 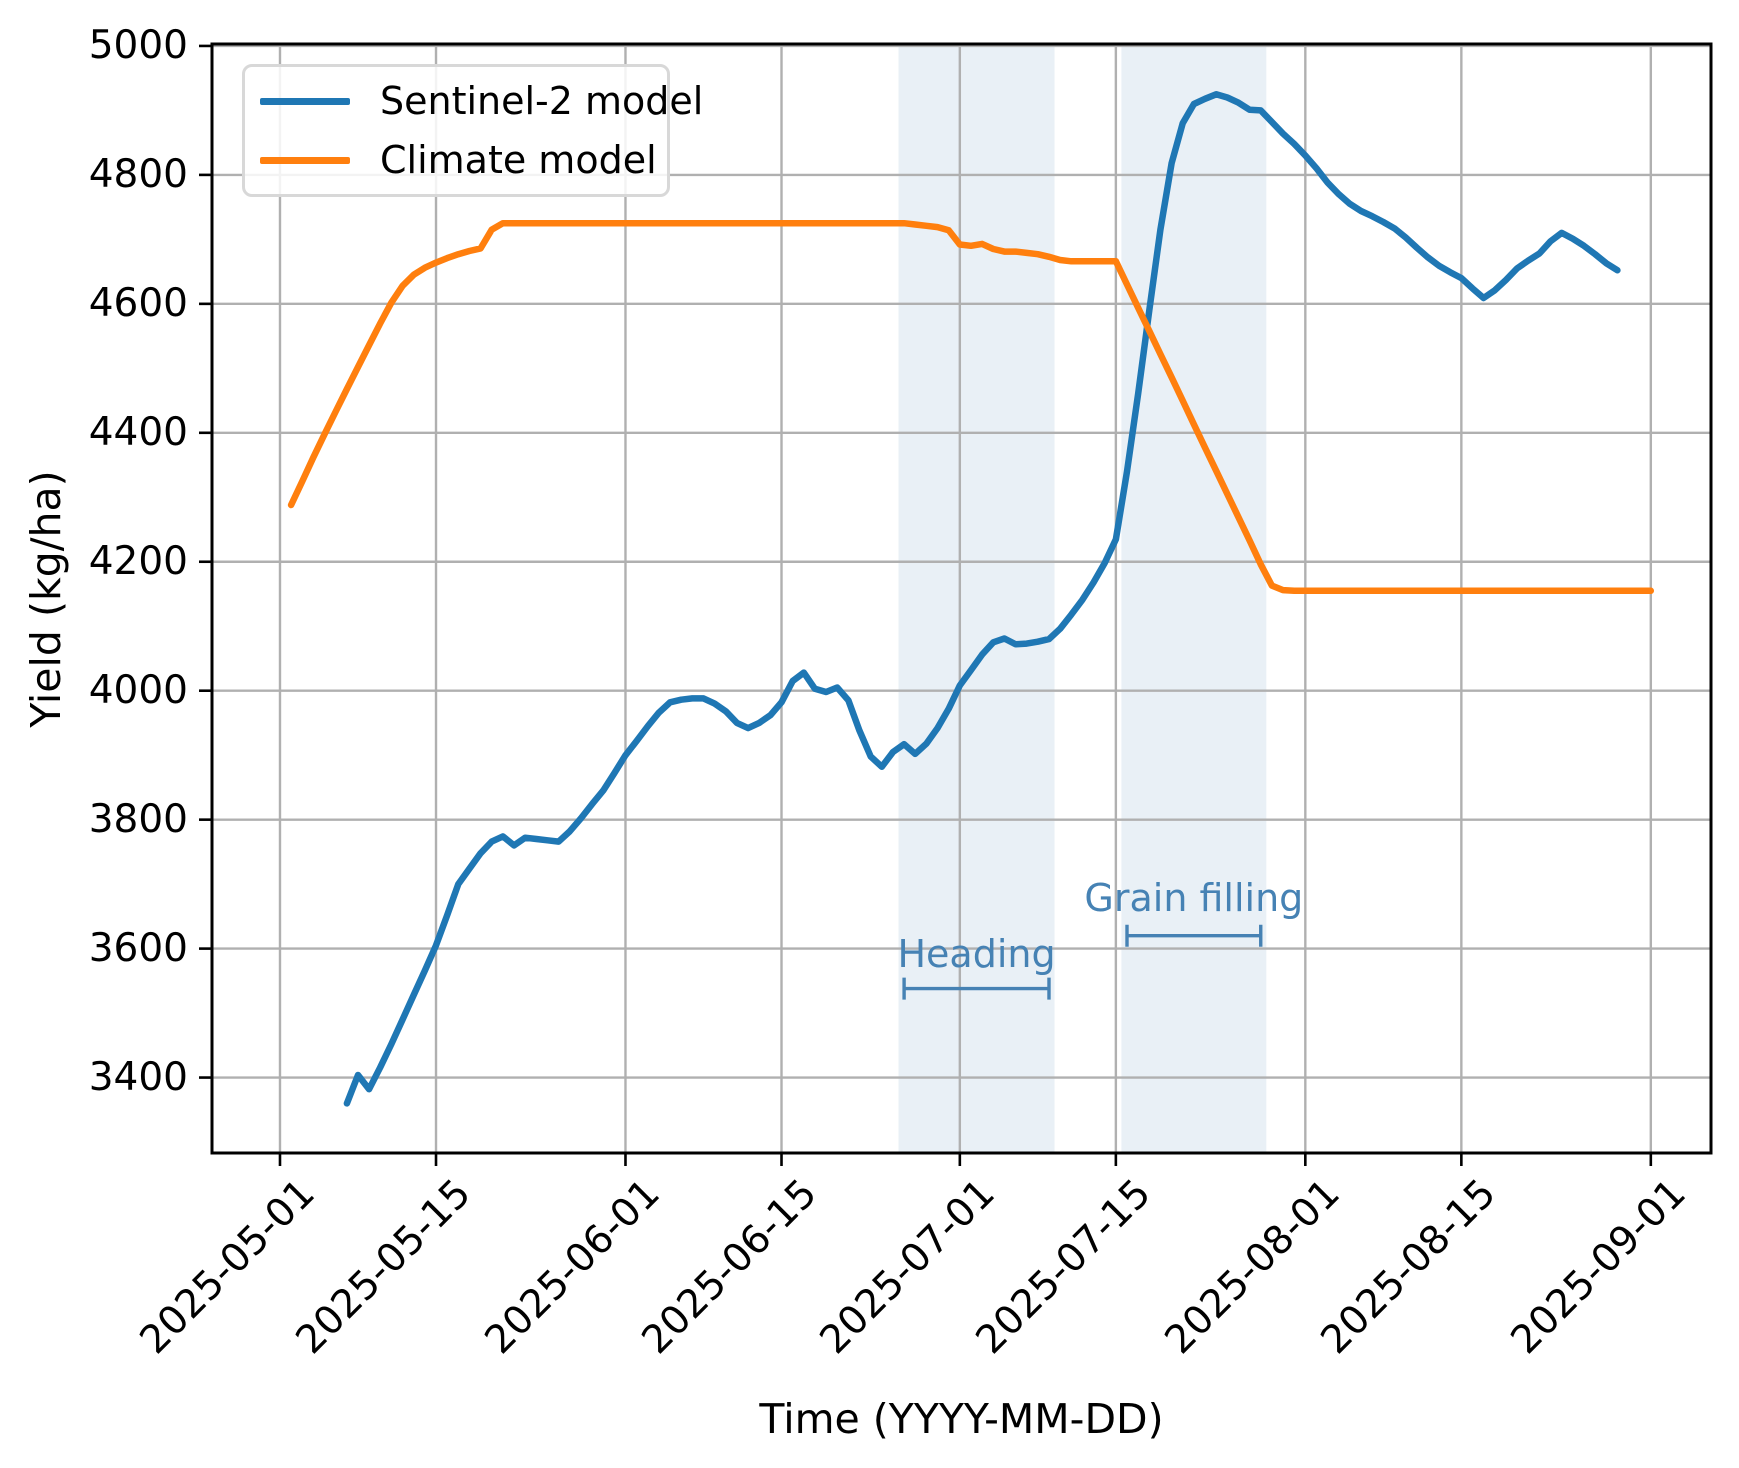 What do you see at coordinates (138, 174) in the screenshot?
I see `y-tick-label: 4800` at bounding box center [138, 174].